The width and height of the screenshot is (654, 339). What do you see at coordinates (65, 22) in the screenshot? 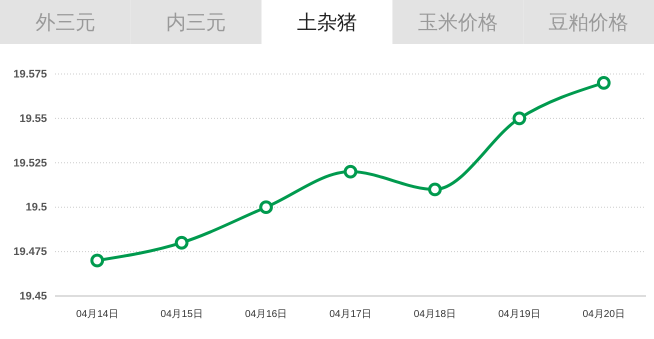
I see `text: 外三元` at bounding box center [65, 22].